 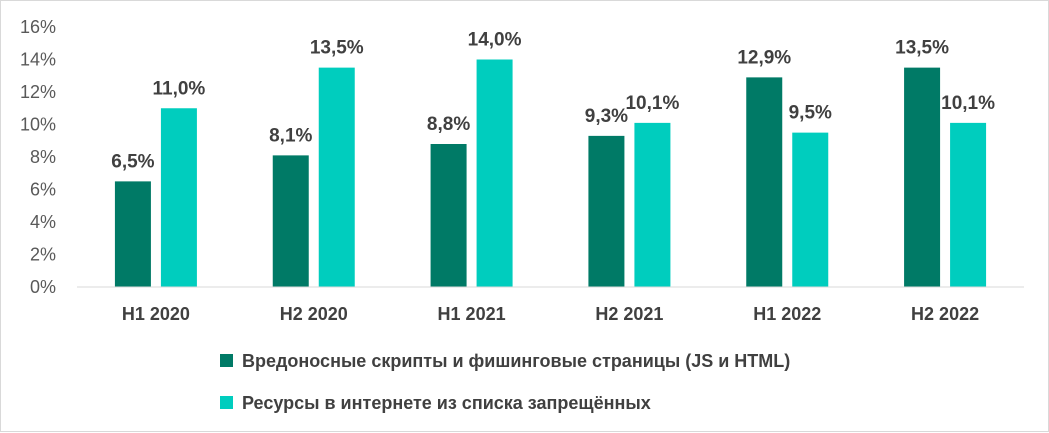 I want to click on data-label: 9,5%, so click(x=810, y=113).